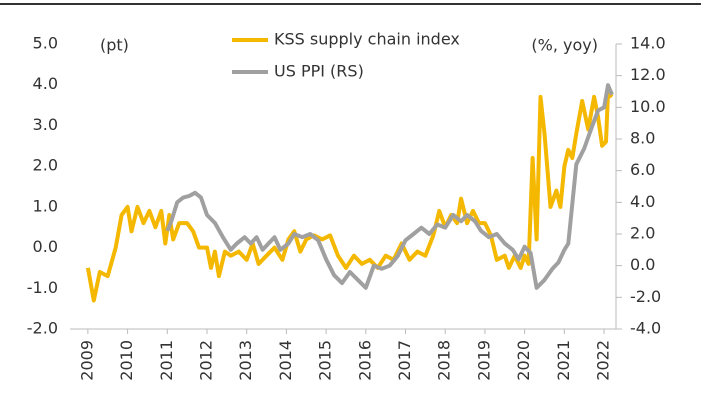 The width and height of the screenshot is (701, 407). What do you see at coordinates (642, 169) in the screenshot?
I see `y2-tick-label: 6.0` at bounding box center [642, 169].